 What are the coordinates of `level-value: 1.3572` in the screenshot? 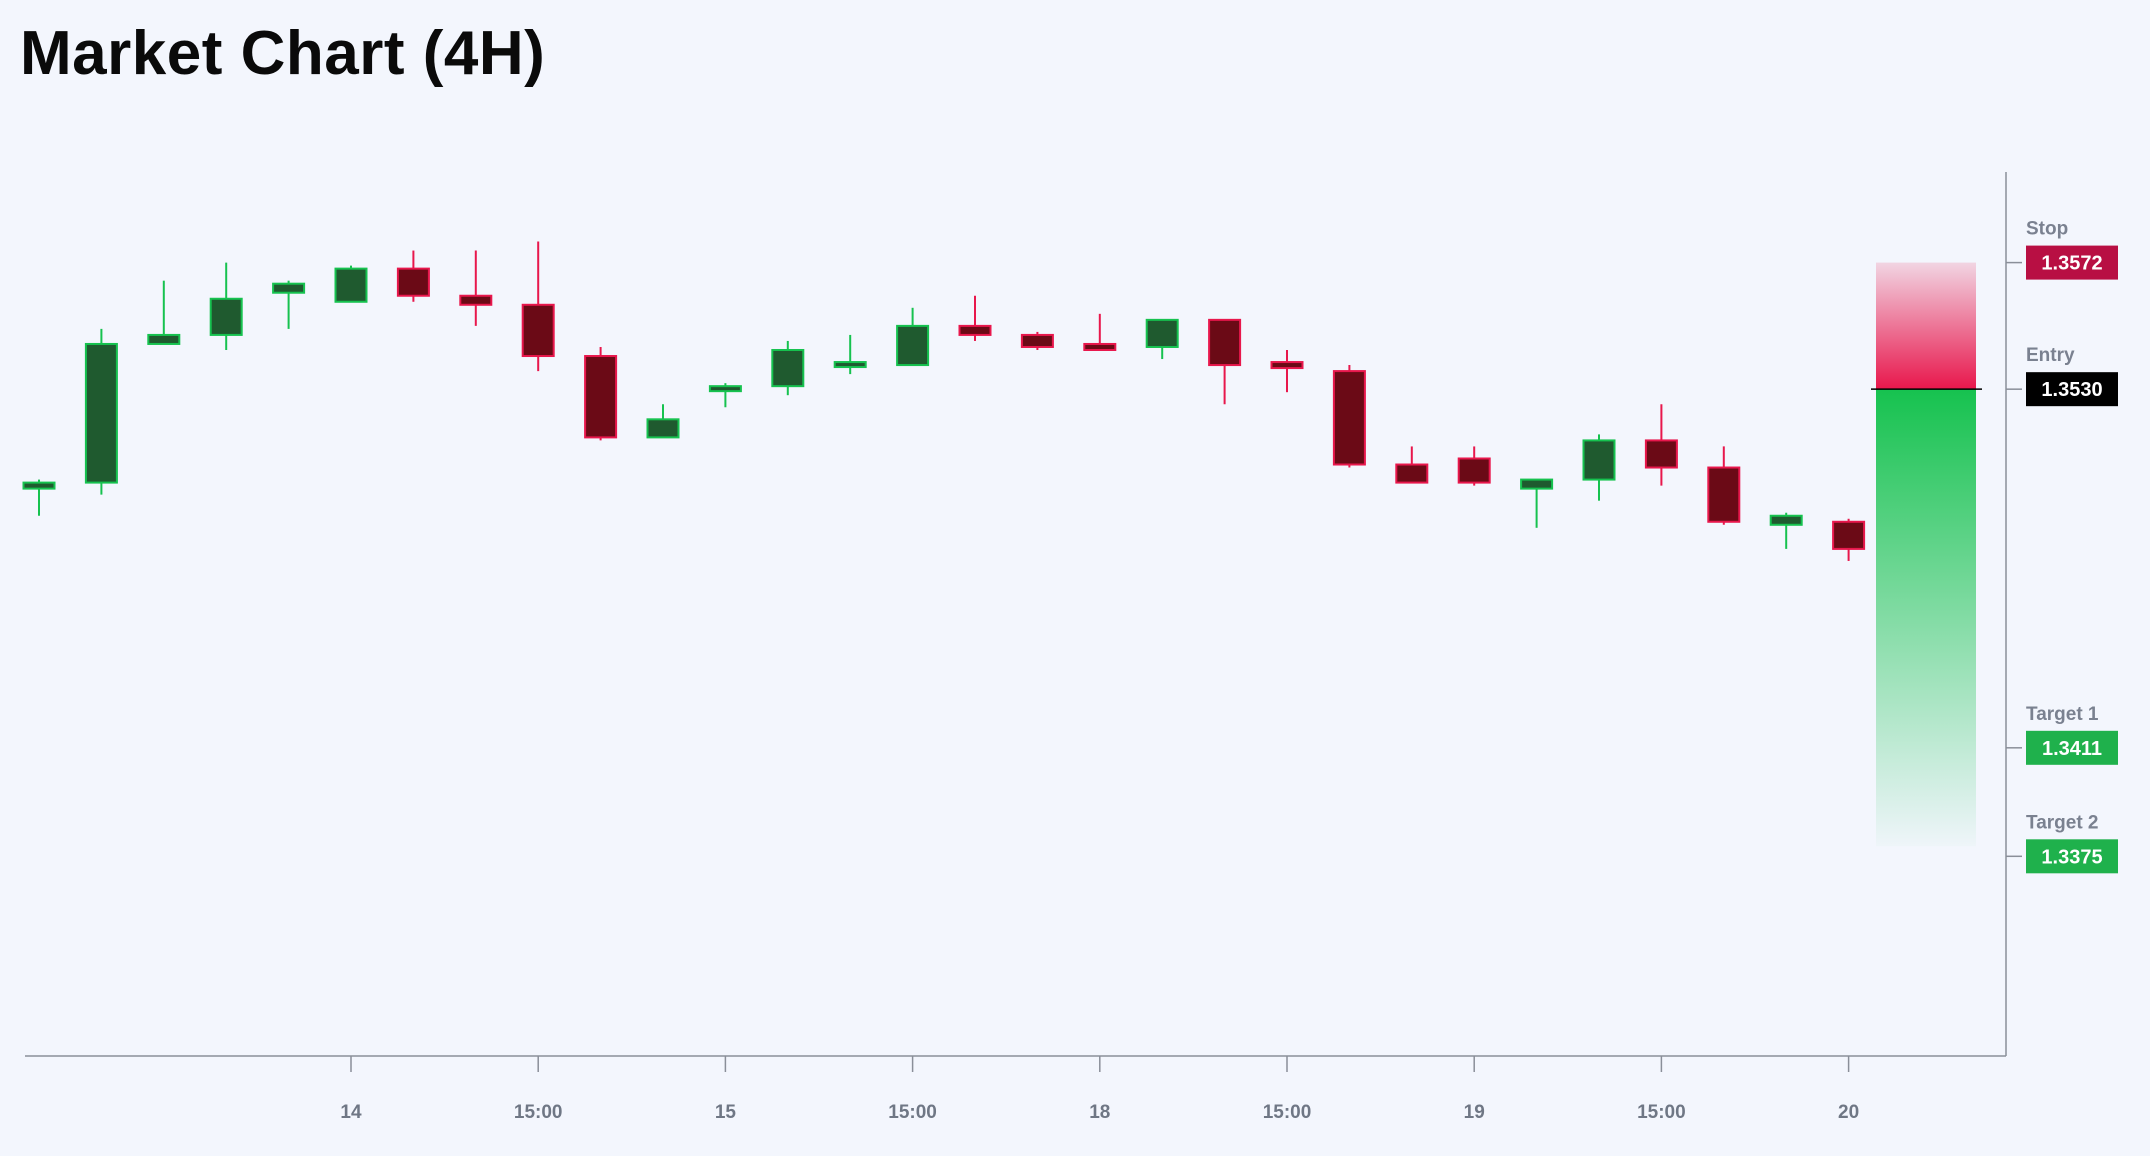 It's located at (2071, 264).